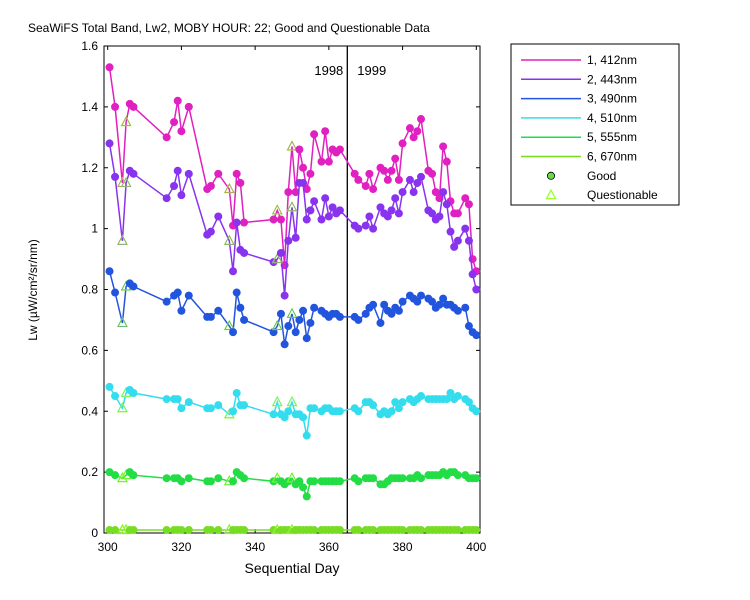 The height and width of the screenshot is (600, 750). Describe the element at coordinates (612, 79) in the screenshot. I see `legend-label-2: 2, 443nm` at that location.